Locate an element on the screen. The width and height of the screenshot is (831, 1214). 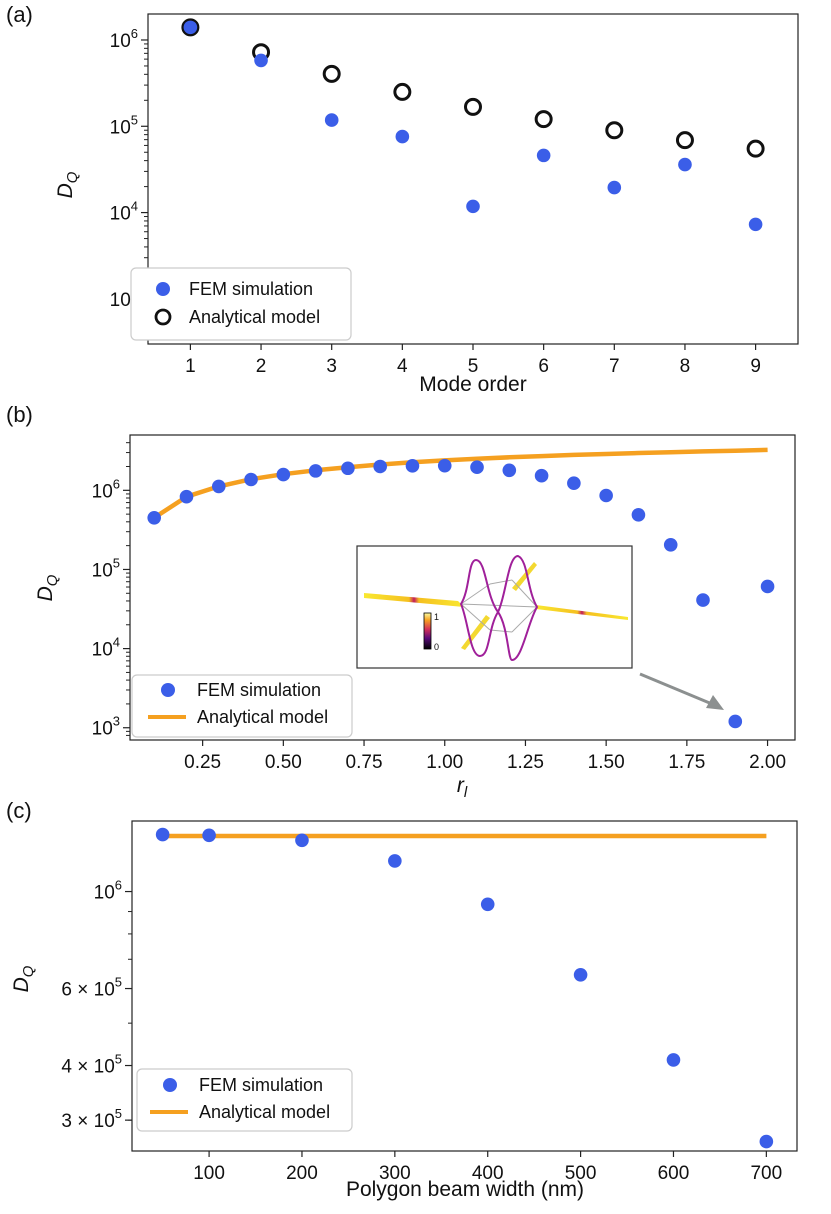
panel-a-data is located at coordinates (473, 125).